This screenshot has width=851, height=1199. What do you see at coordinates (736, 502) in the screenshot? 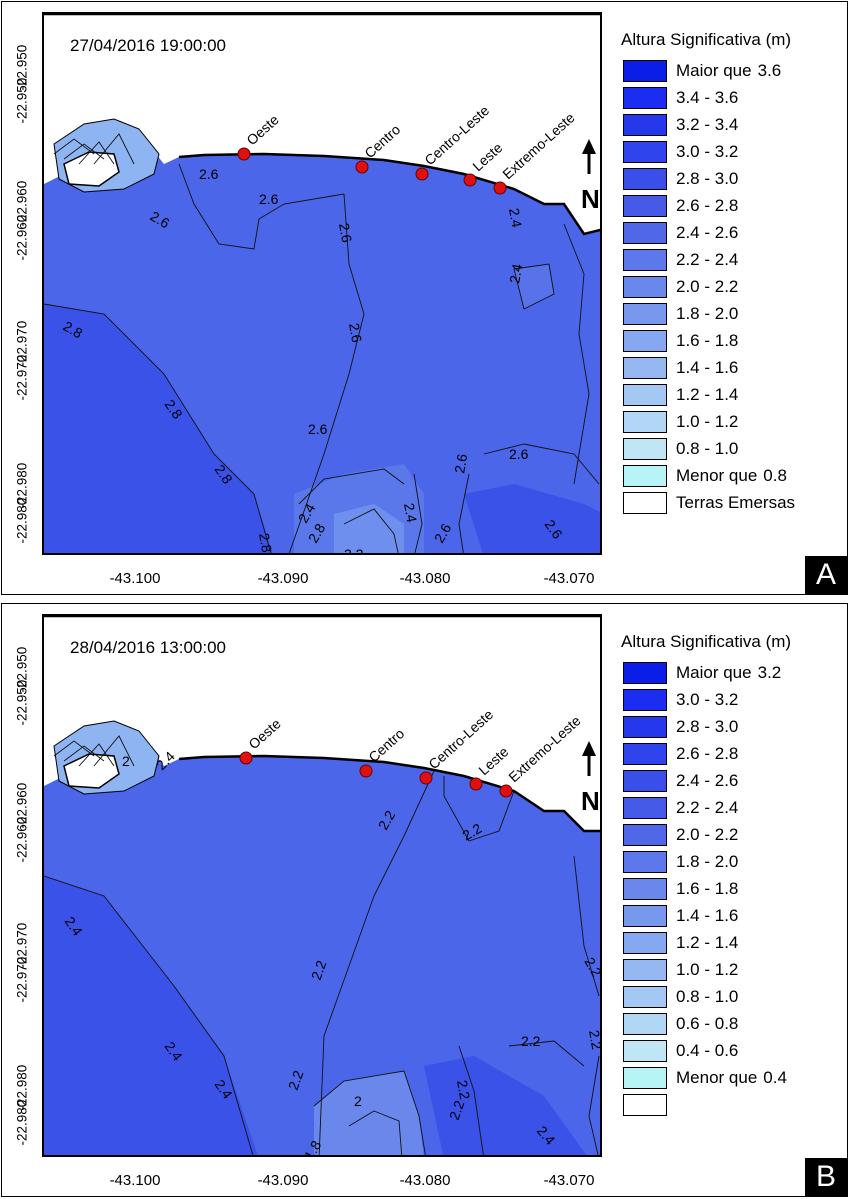
I see `legend-label: Terras Emersas` at bounding box center [736, 502].